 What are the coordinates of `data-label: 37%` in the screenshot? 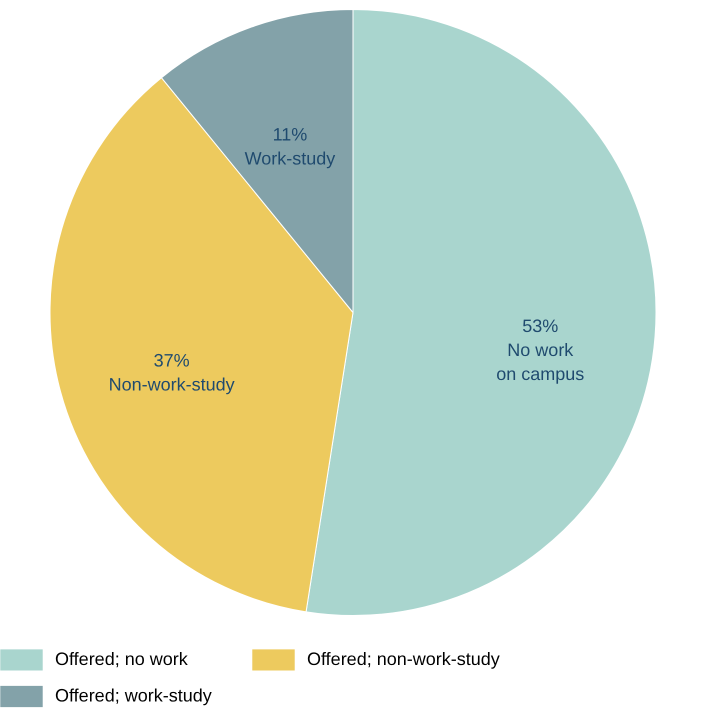 It's located at (172, 360).